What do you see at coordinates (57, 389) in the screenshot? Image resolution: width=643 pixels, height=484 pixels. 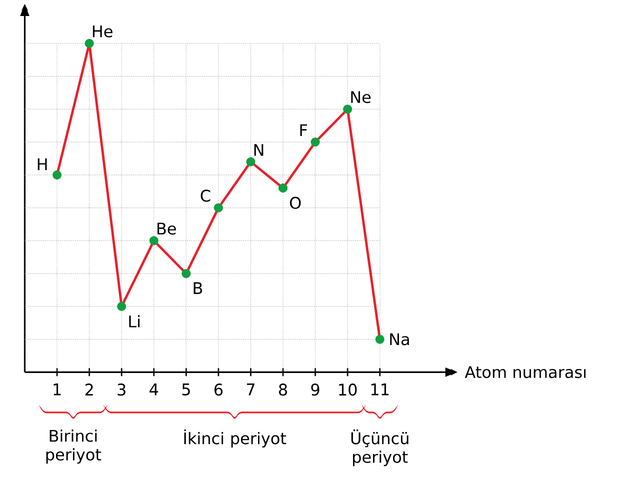 I see `x-tick-label: 1` at bounding box center [57, 389].